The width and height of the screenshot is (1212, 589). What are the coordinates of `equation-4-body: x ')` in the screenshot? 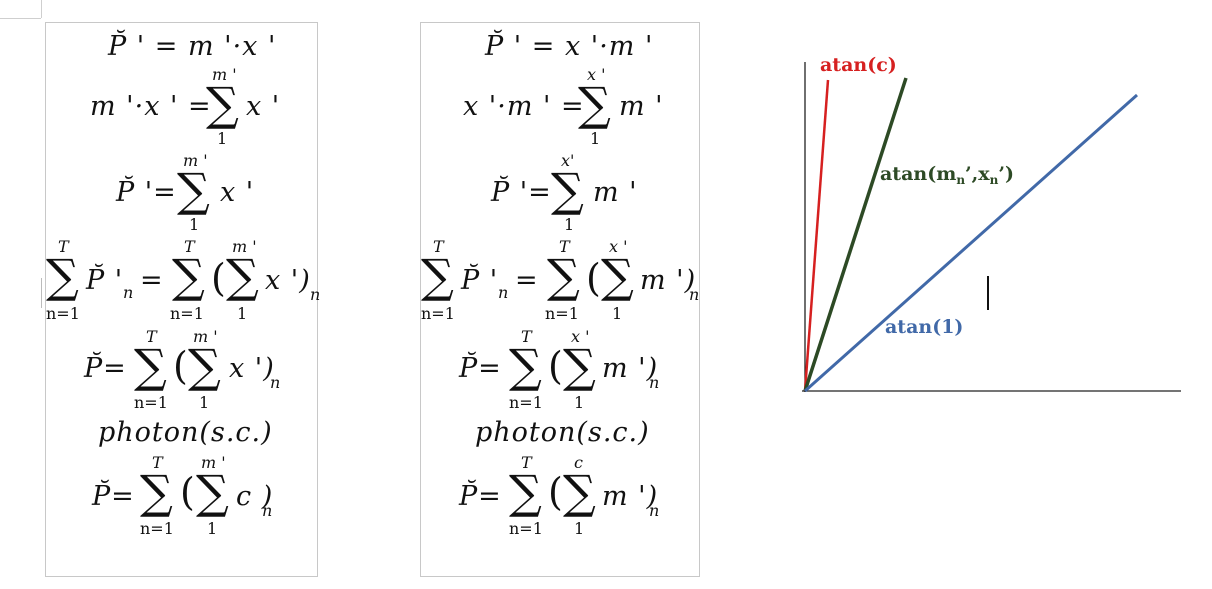 It's located at (288, 280).